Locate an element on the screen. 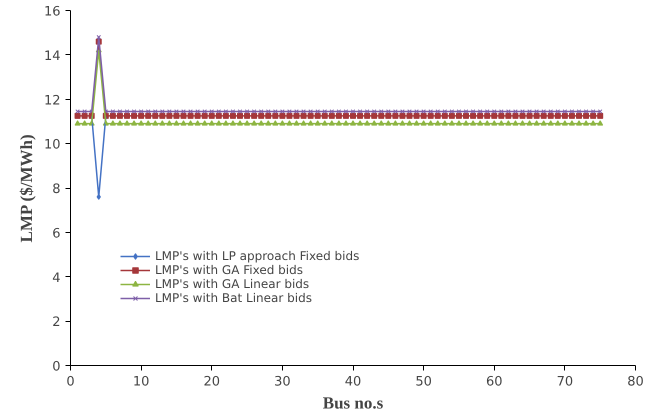 Image resolution: width=670 pixels, height=420 pixels. y-tick-label: 8 is located at coordinates (56, 189).